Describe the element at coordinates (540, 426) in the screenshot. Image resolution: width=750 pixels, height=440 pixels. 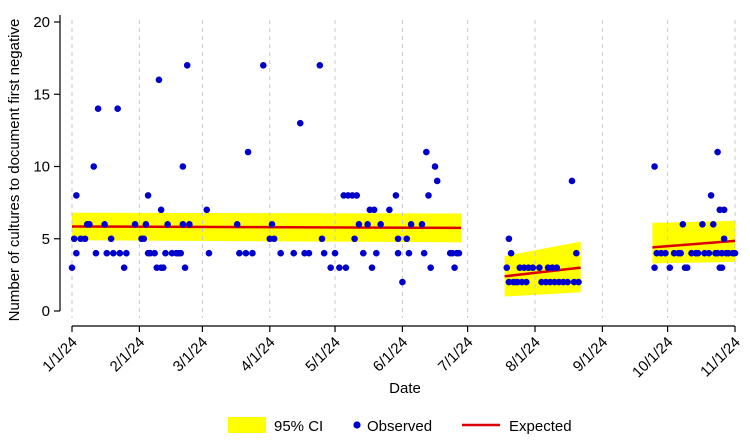
I see `legend-expected-label: Expected` at that location.